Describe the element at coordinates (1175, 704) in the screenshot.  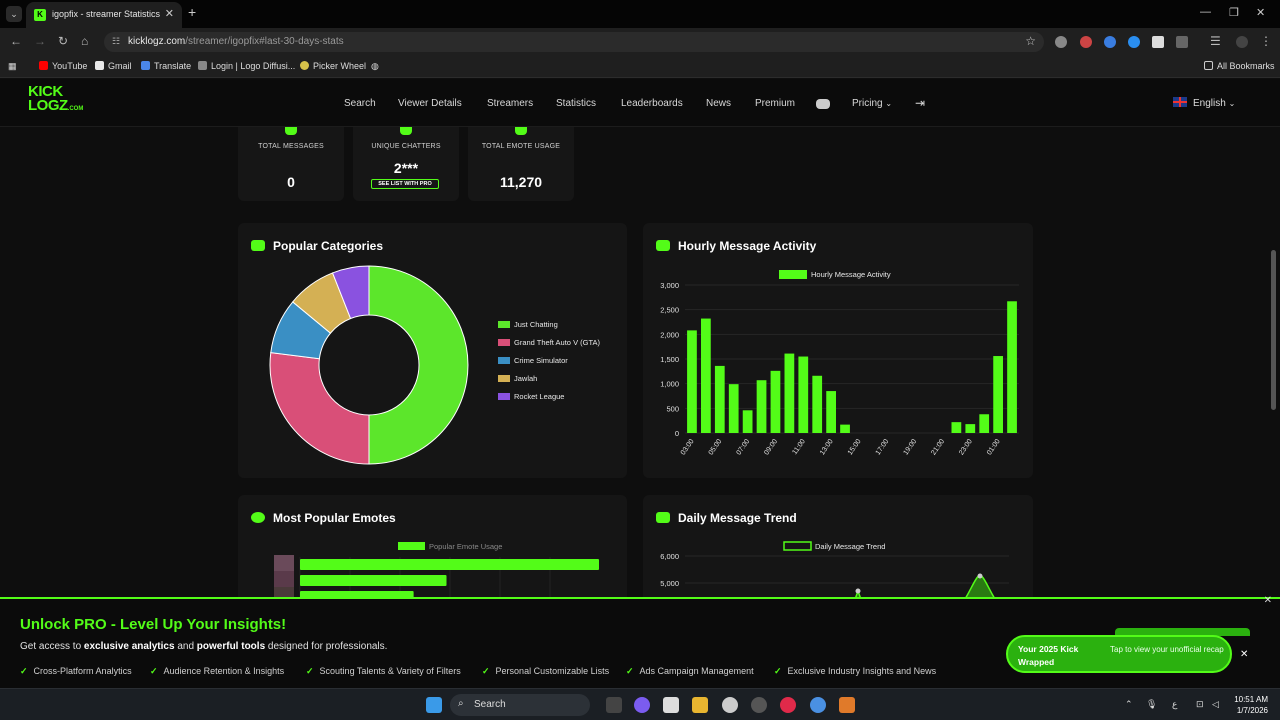
I see `ime-icon: ع` at that location.